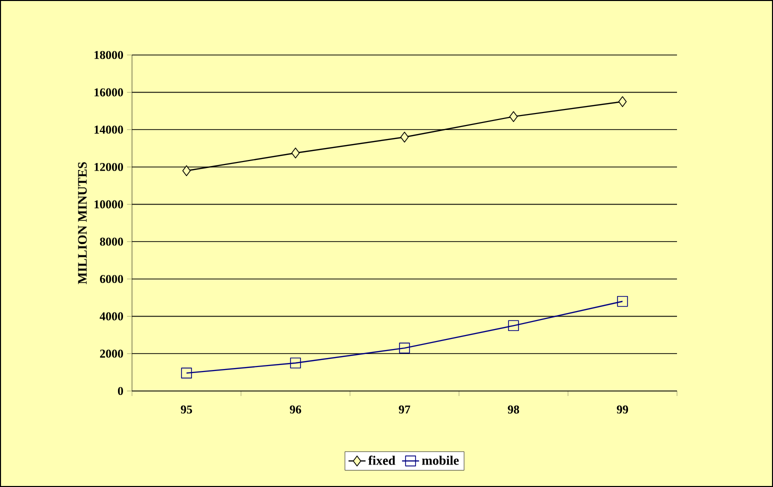 This screenshot has width=773, height=487. I want to click on y-tick-label: 6000, so click(112, 279).